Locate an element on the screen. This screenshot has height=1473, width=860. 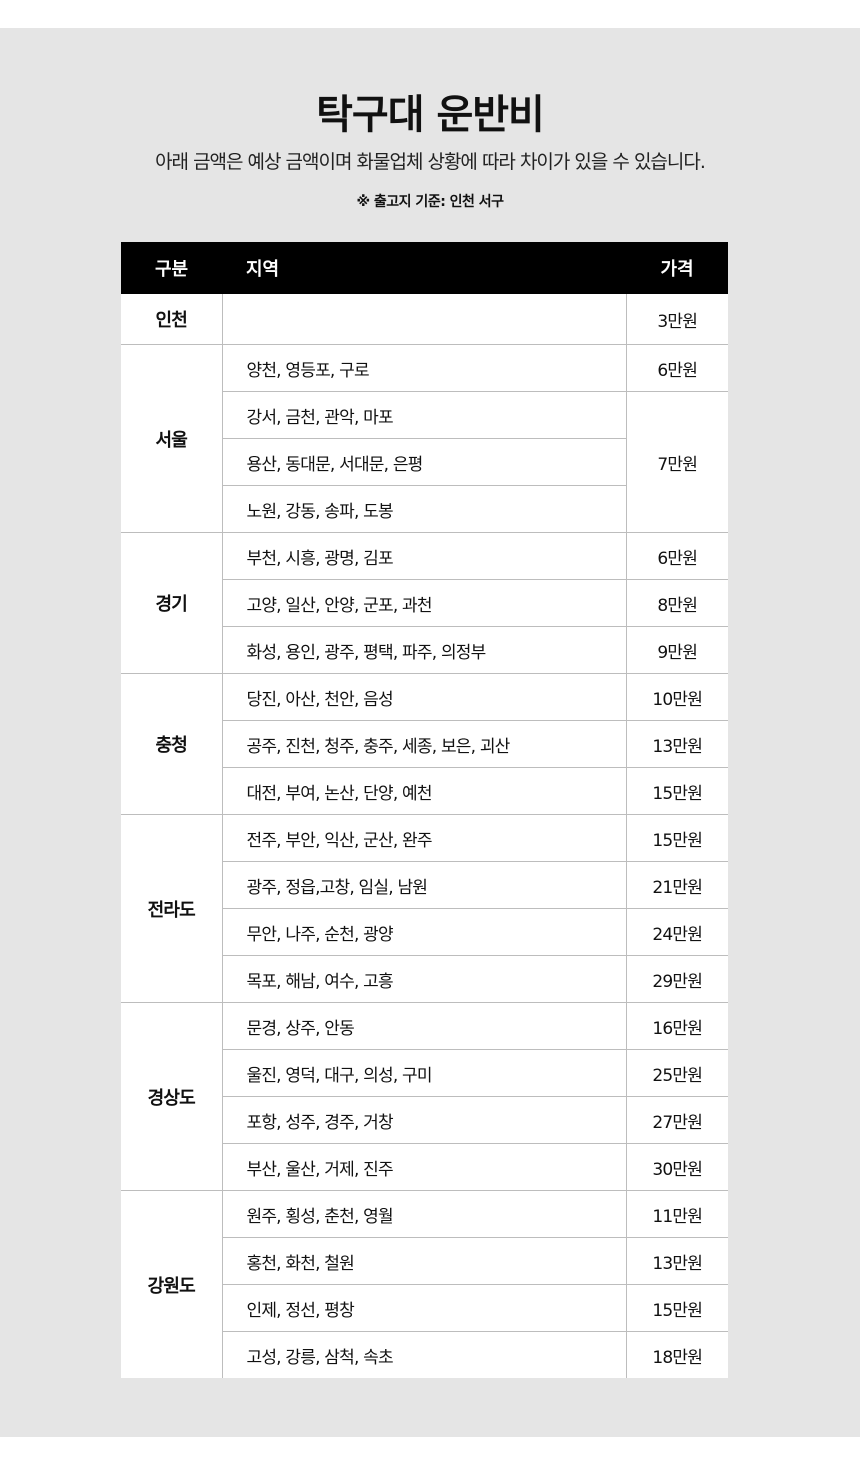
table-row: 강서, 금천, 관악, 마포 7만원 is located at coordinates (424, 462).